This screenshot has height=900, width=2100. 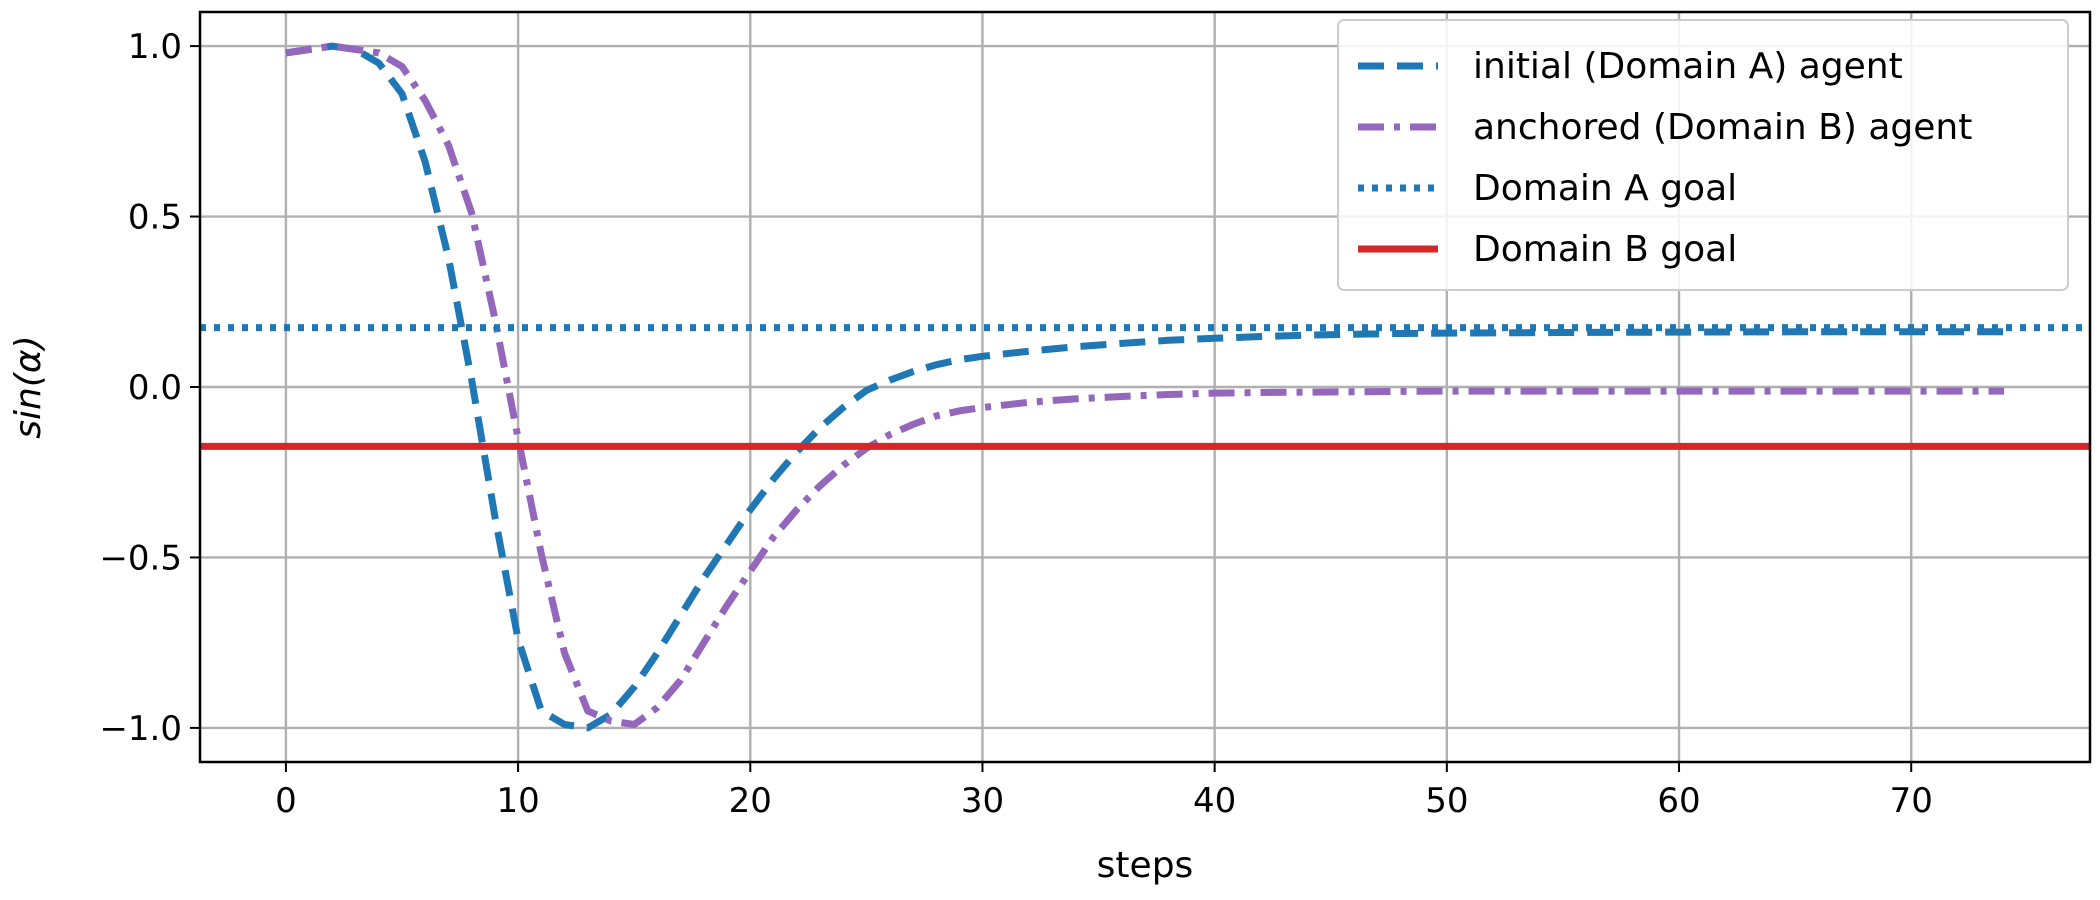 What do you see at coordinates (750, 801) in the screenshot?
I see `x-tick-label: 20` at bounding box center [750, 801].